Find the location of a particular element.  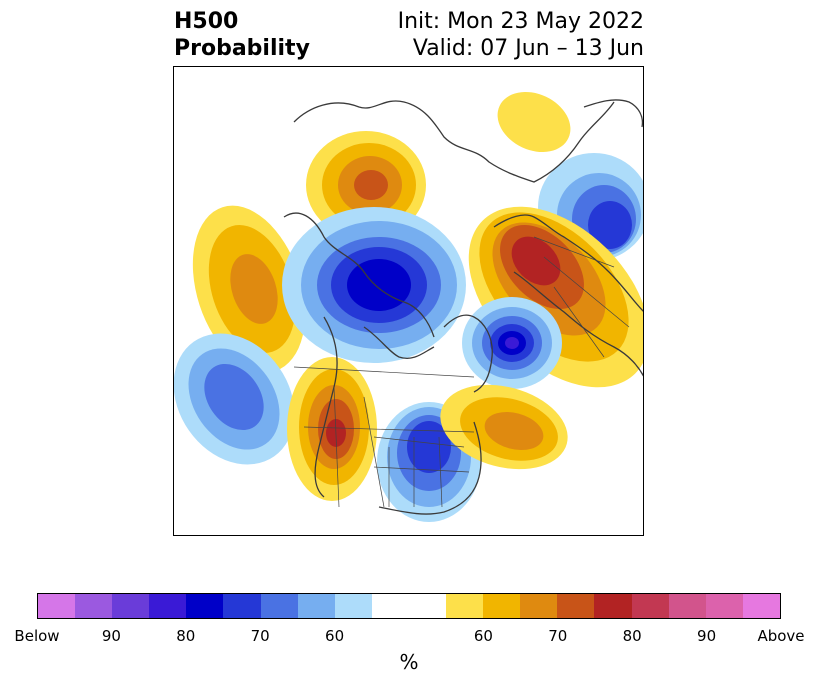

anomaly-northeast-pacific-below is located at coordinates (234, 399).